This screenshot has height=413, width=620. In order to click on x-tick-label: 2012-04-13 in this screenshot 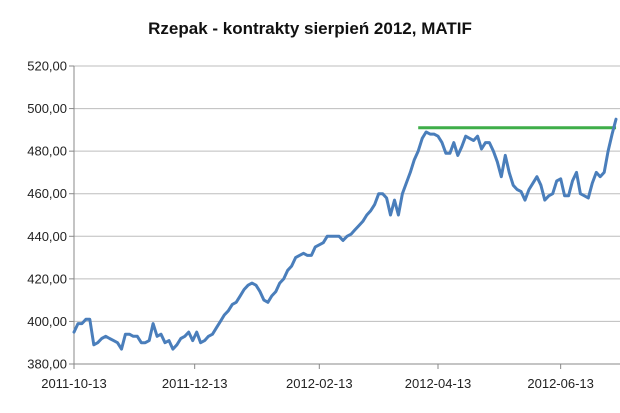, I will do `click(438, 383)`.